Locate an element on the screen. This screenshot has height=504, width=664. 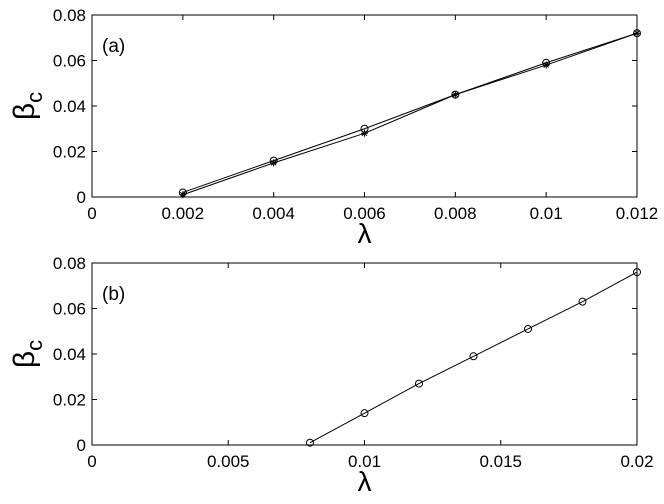
x-tick-label: 0.005 is located at coordinates (228, 461).